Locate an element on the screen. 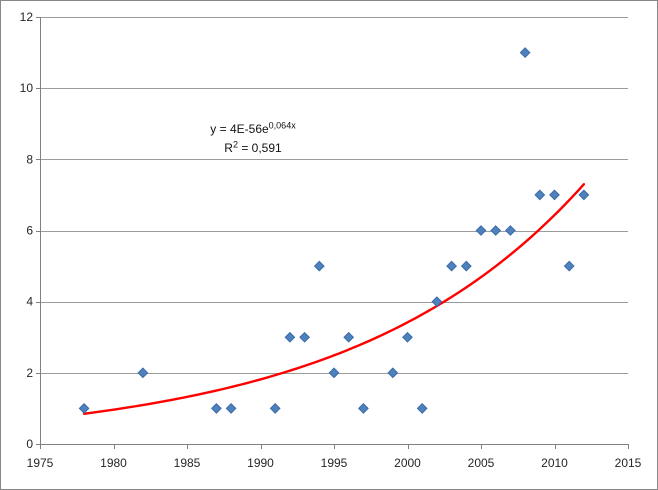  x-tick-label: 2005 is located at coordinates (481, 463).